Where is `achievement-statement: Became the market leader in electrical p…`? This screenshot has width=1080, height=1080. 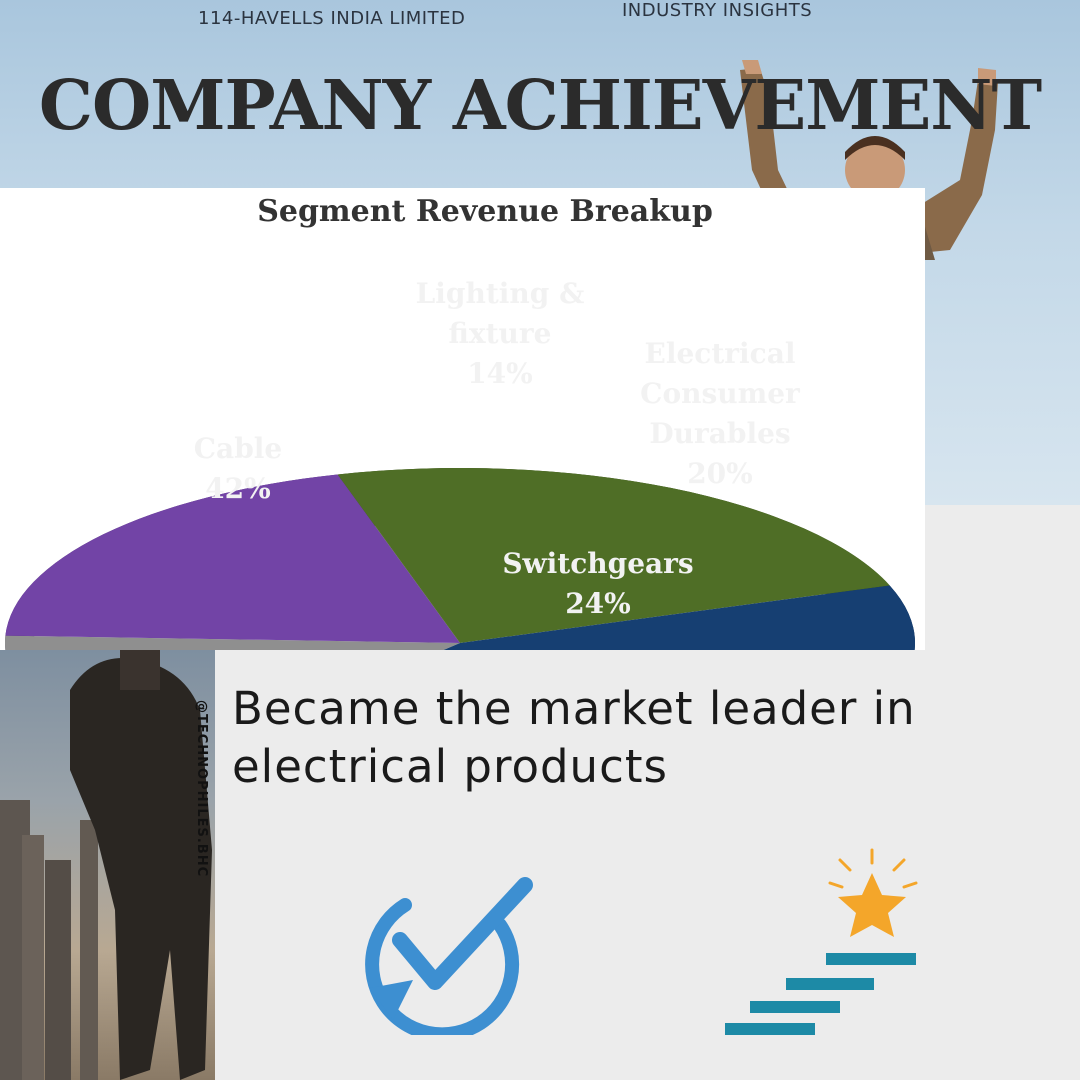
achievement-statement: Became the market leader in electrical p… is located at coordinates (574, 737).